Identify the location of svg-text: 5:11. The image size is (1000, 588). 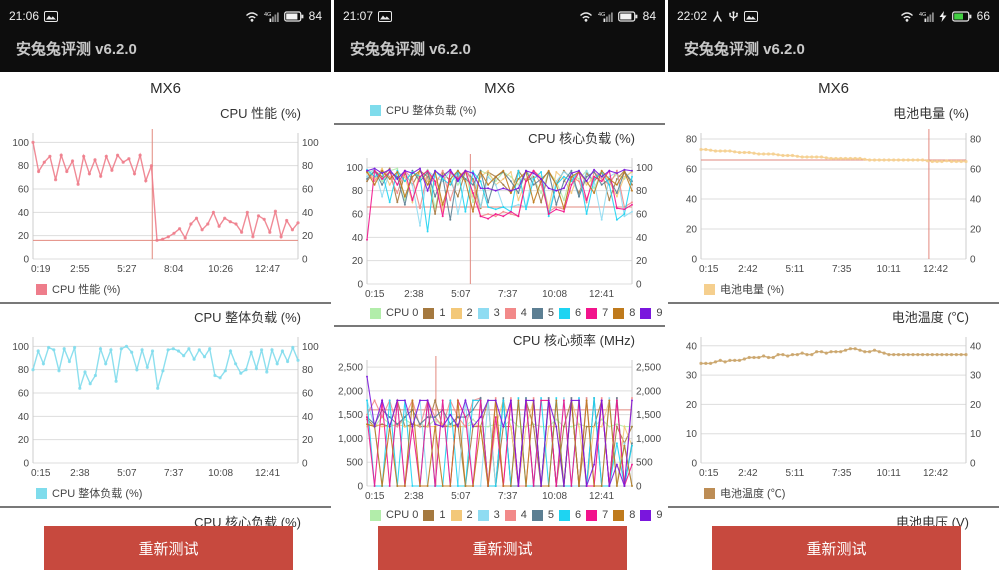
(794, 269).